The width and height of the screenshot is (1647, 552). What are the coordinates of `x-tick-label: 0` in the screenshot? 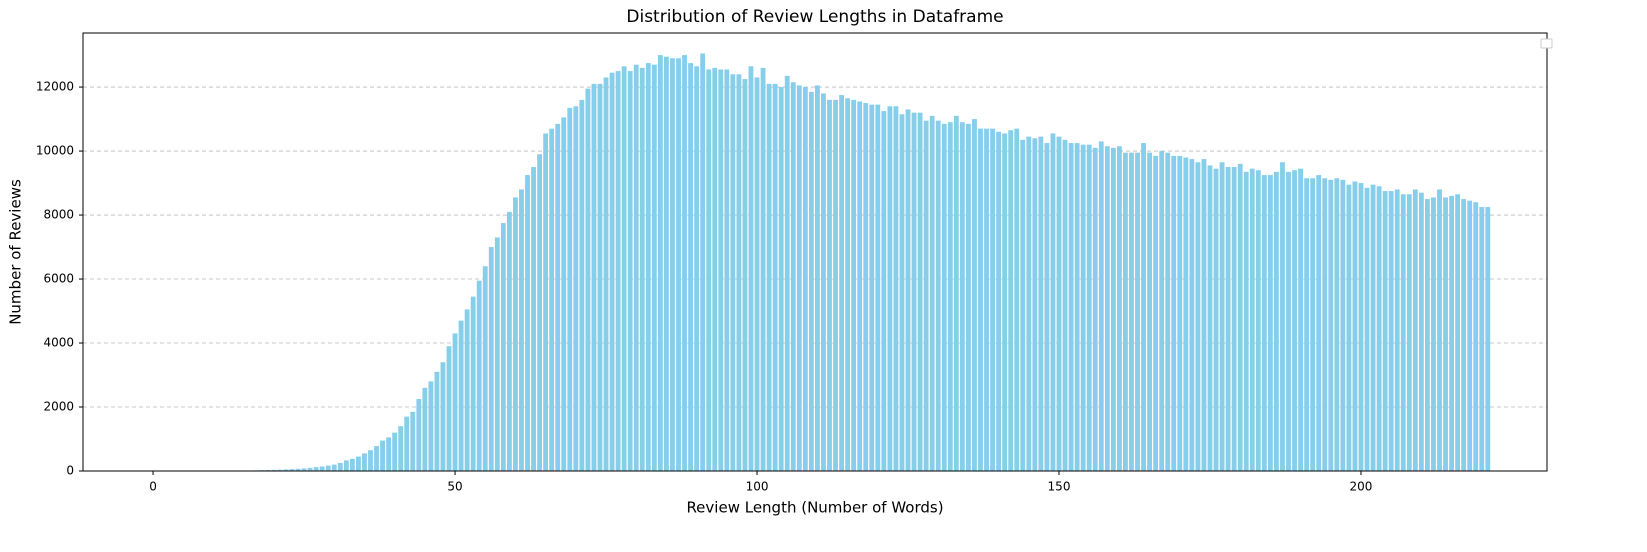 It's located at (153, 487).